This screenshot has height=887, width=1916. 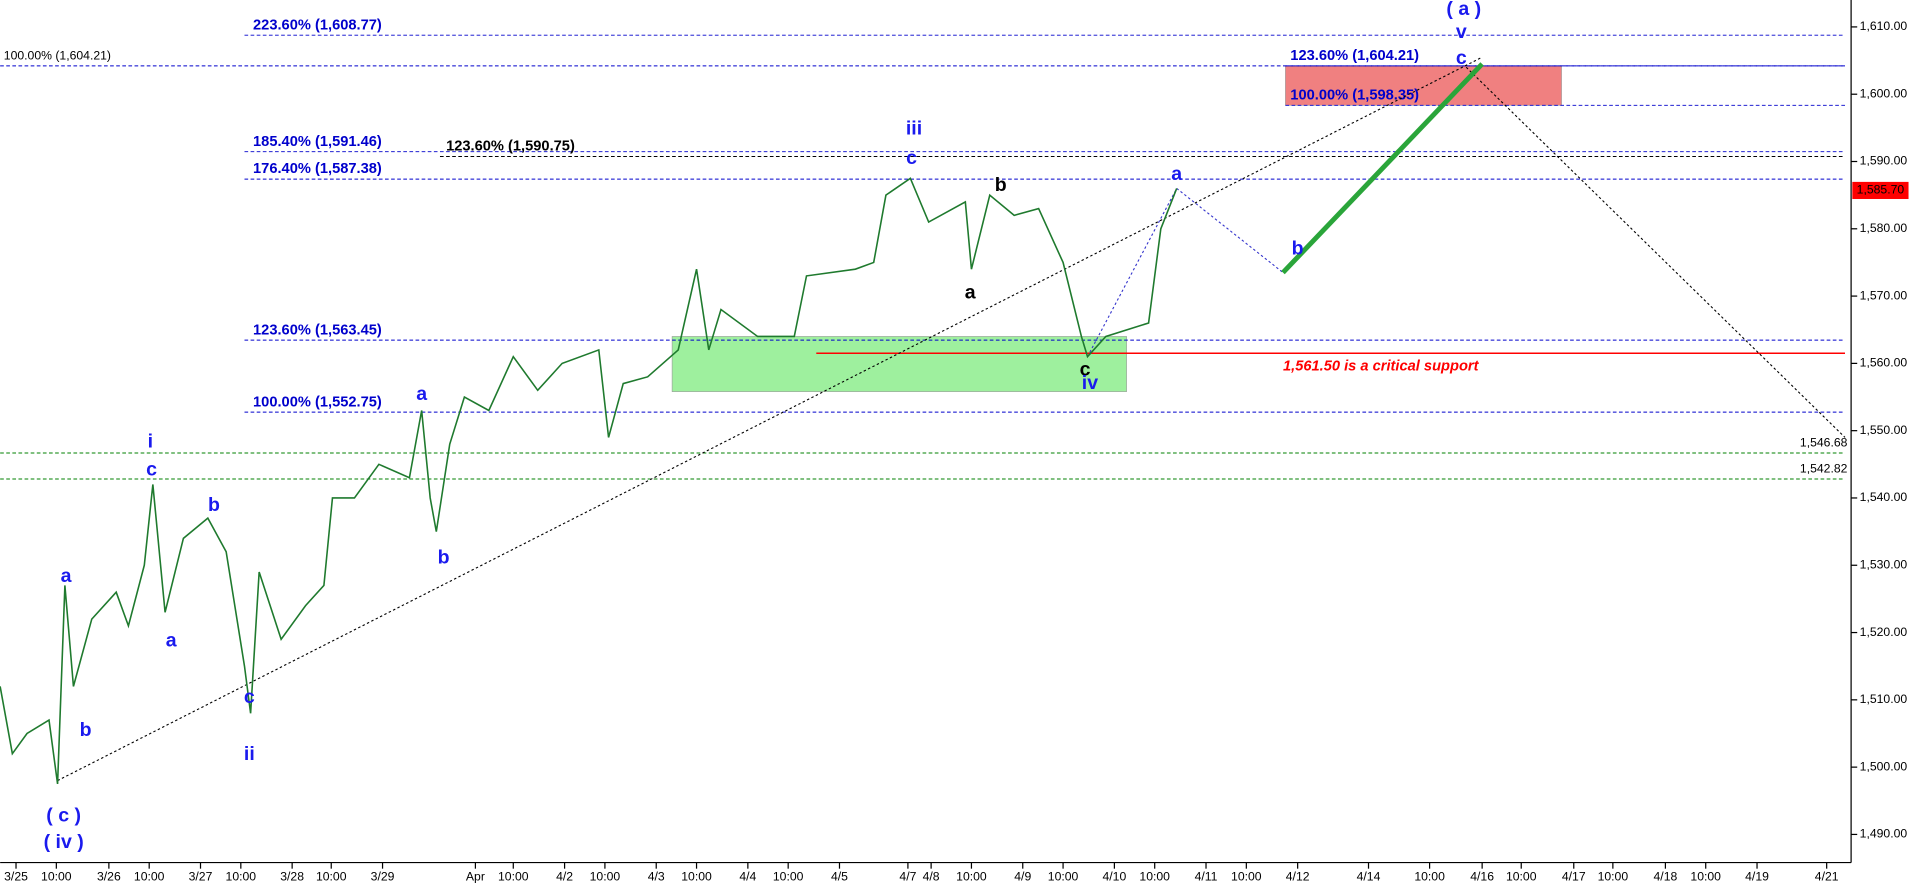 What do you see at coordinates (1354, 56) in the screenshot?
I see `level-label: 123.60% (1,604.21)` at bounding box center [1354, 56].